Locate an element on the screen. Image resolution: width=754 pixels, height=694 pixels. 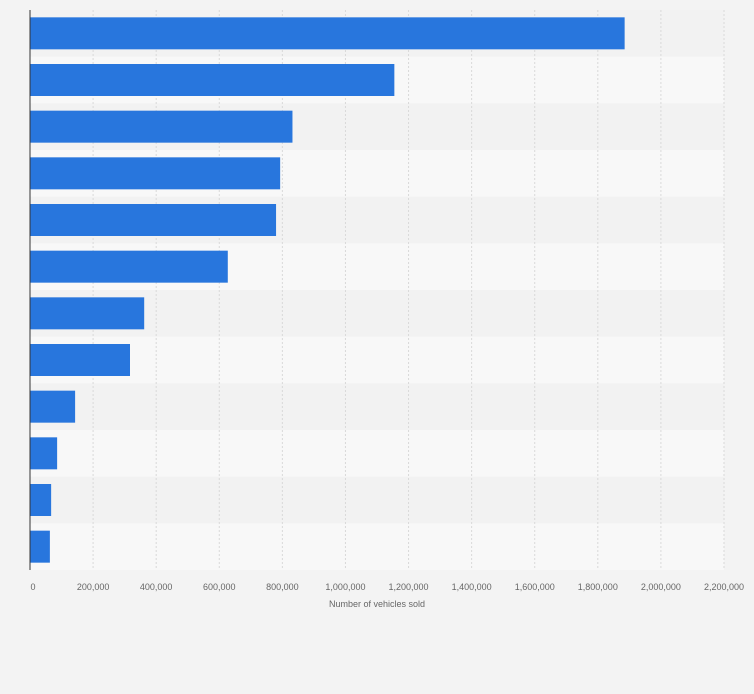
x-tick-label: 1,400,000 is located at coordinates (472, 587).